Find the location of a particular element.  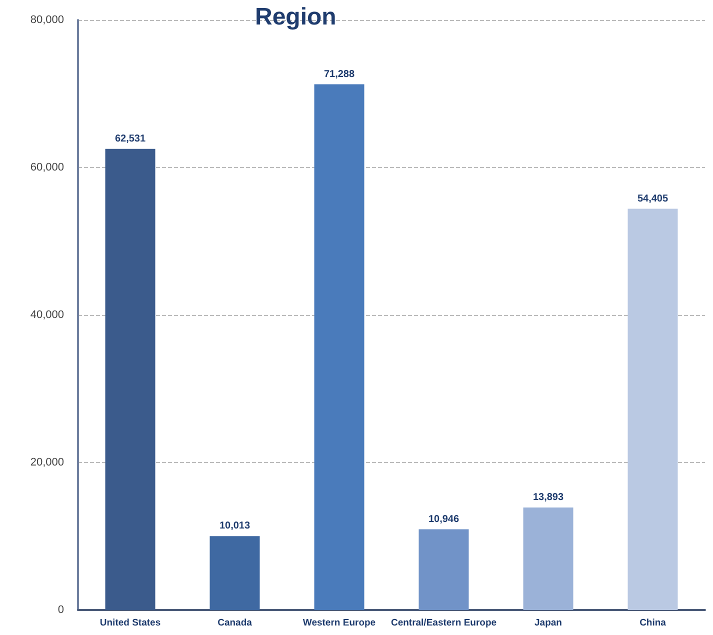

x-tick-label: Central/Eastern Europe is located at coordinates (443, 623).